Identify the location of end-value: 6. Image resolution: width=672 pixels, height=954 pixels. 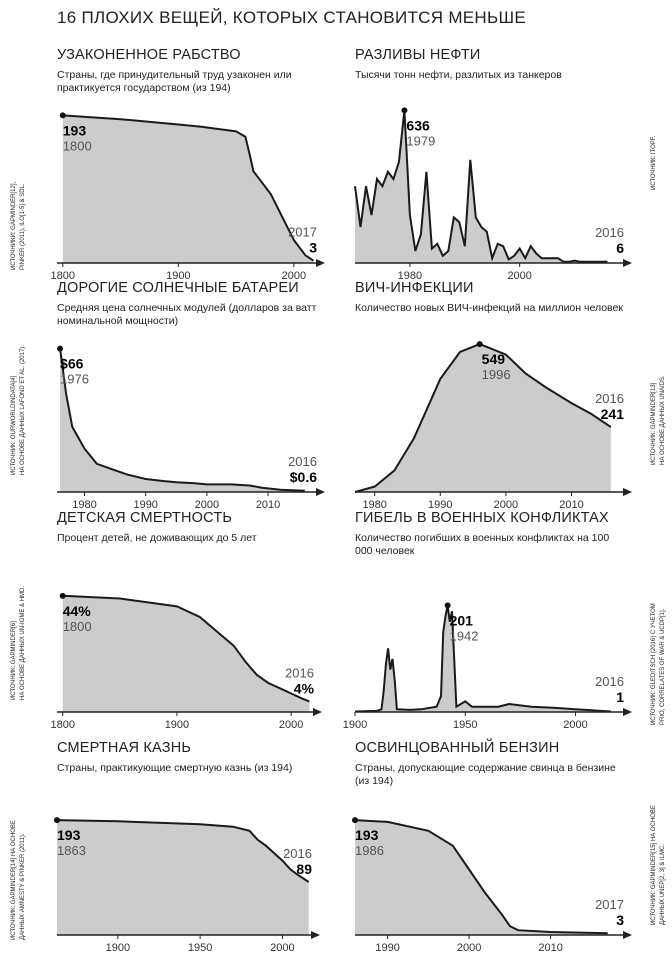
(620, 248).